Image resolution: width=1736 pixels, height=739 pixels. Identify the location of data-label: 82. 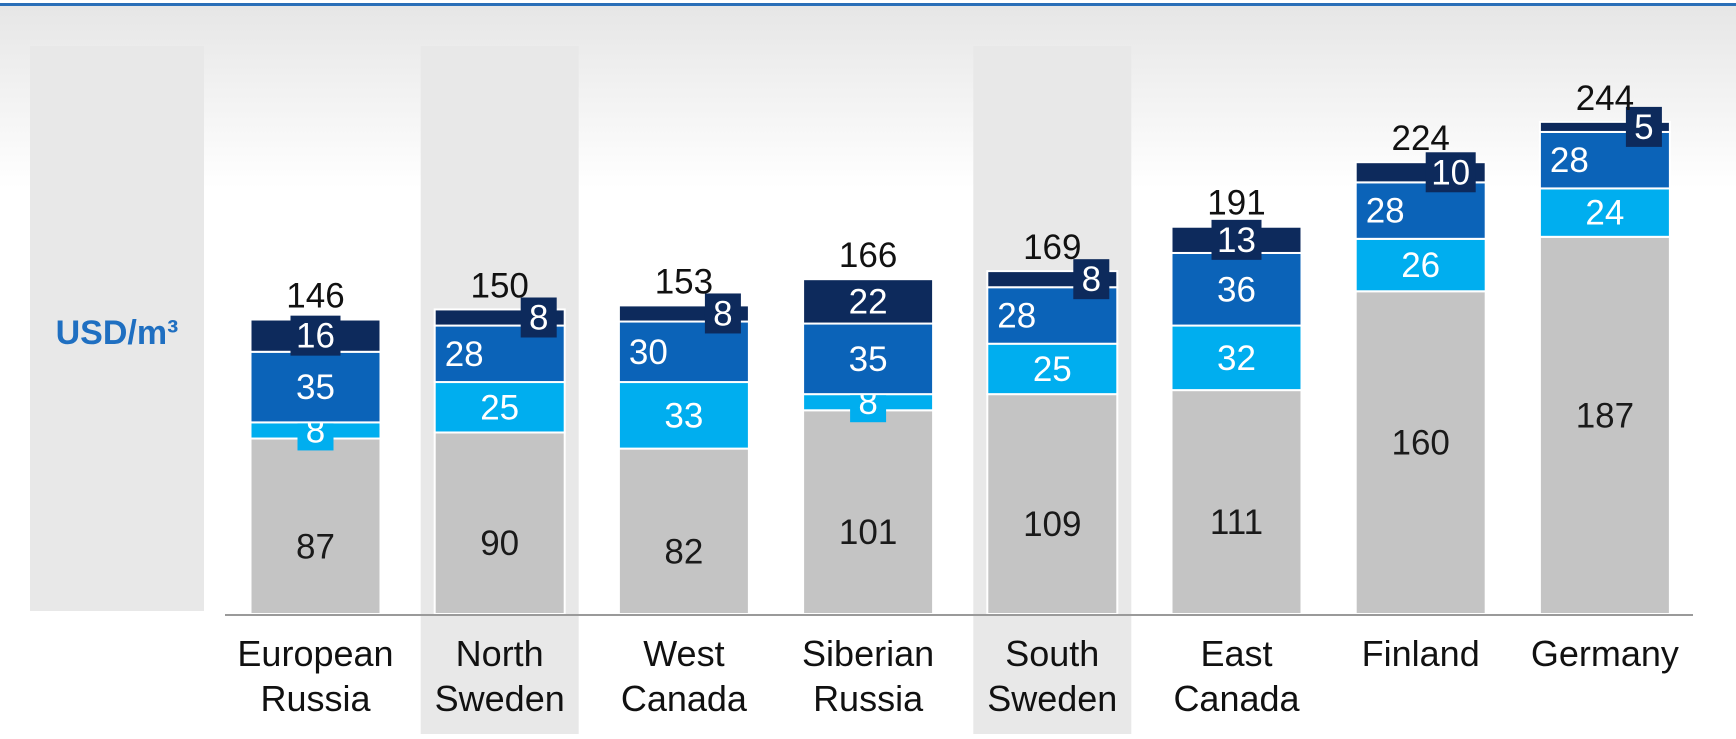
(683, 551).